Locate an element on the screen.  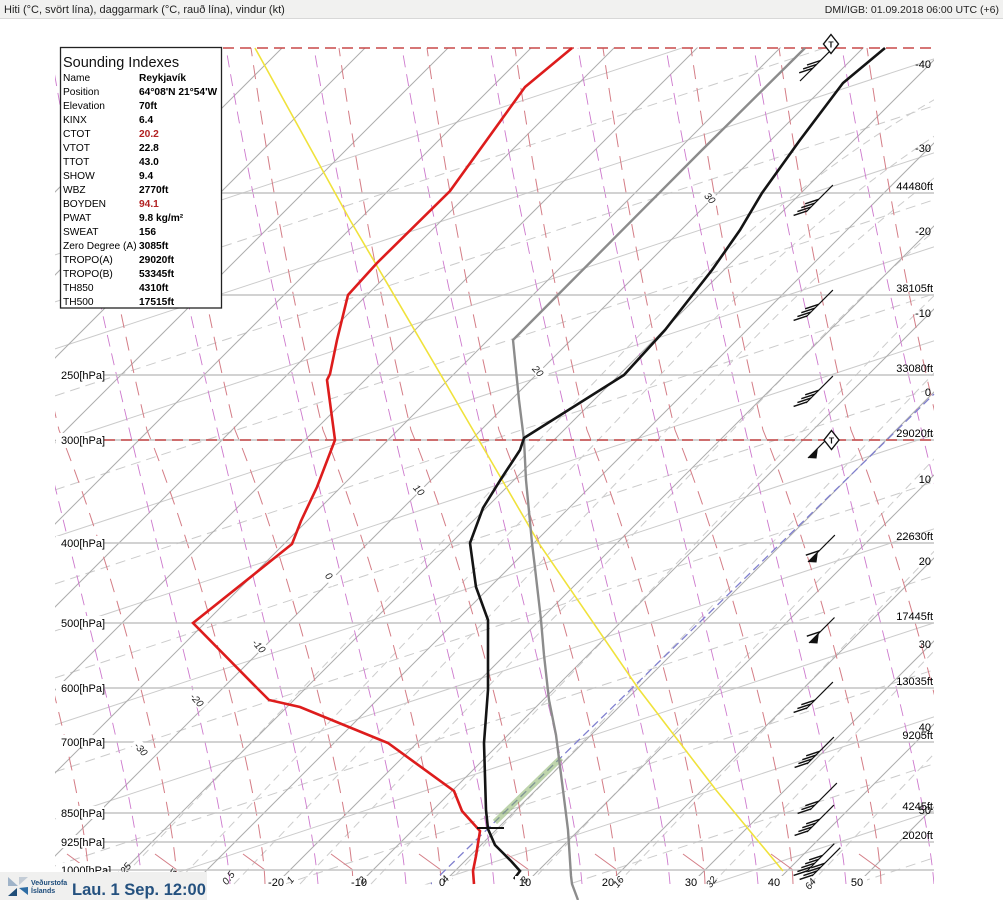
svg-text: 250[hPa] is located at coordinates (83, 376).